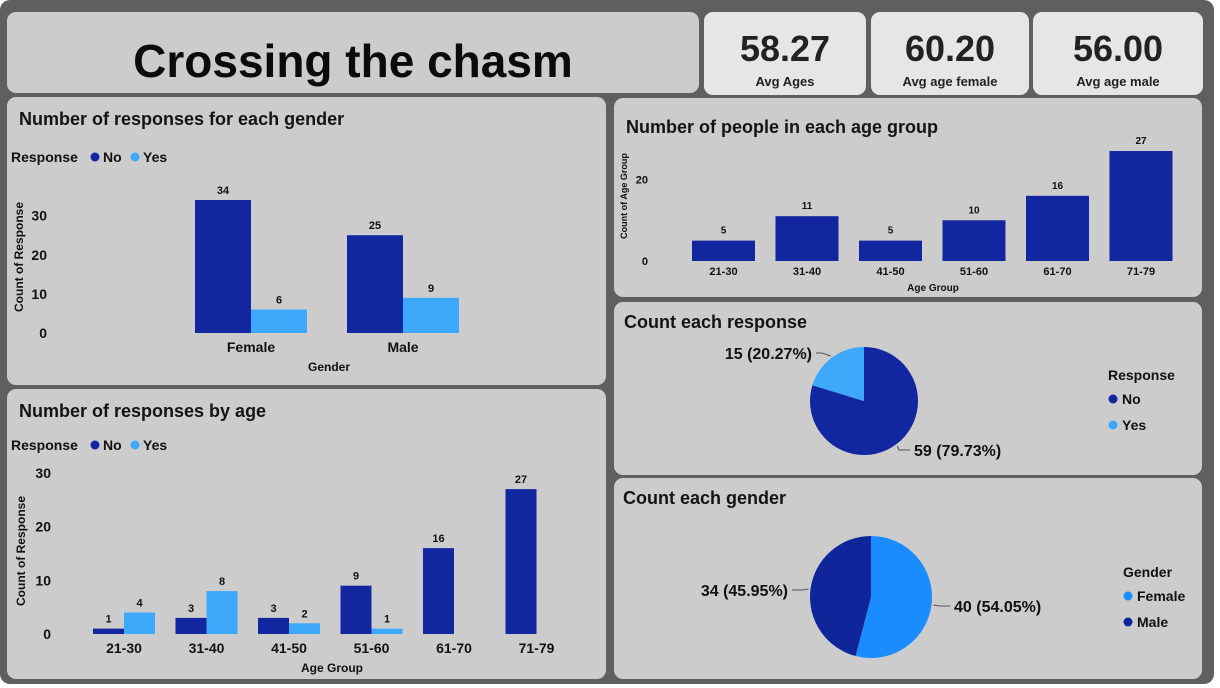 The height and width of the screenshot is (688, 1220). I want to click on data-label: 5, so click(891, 231).